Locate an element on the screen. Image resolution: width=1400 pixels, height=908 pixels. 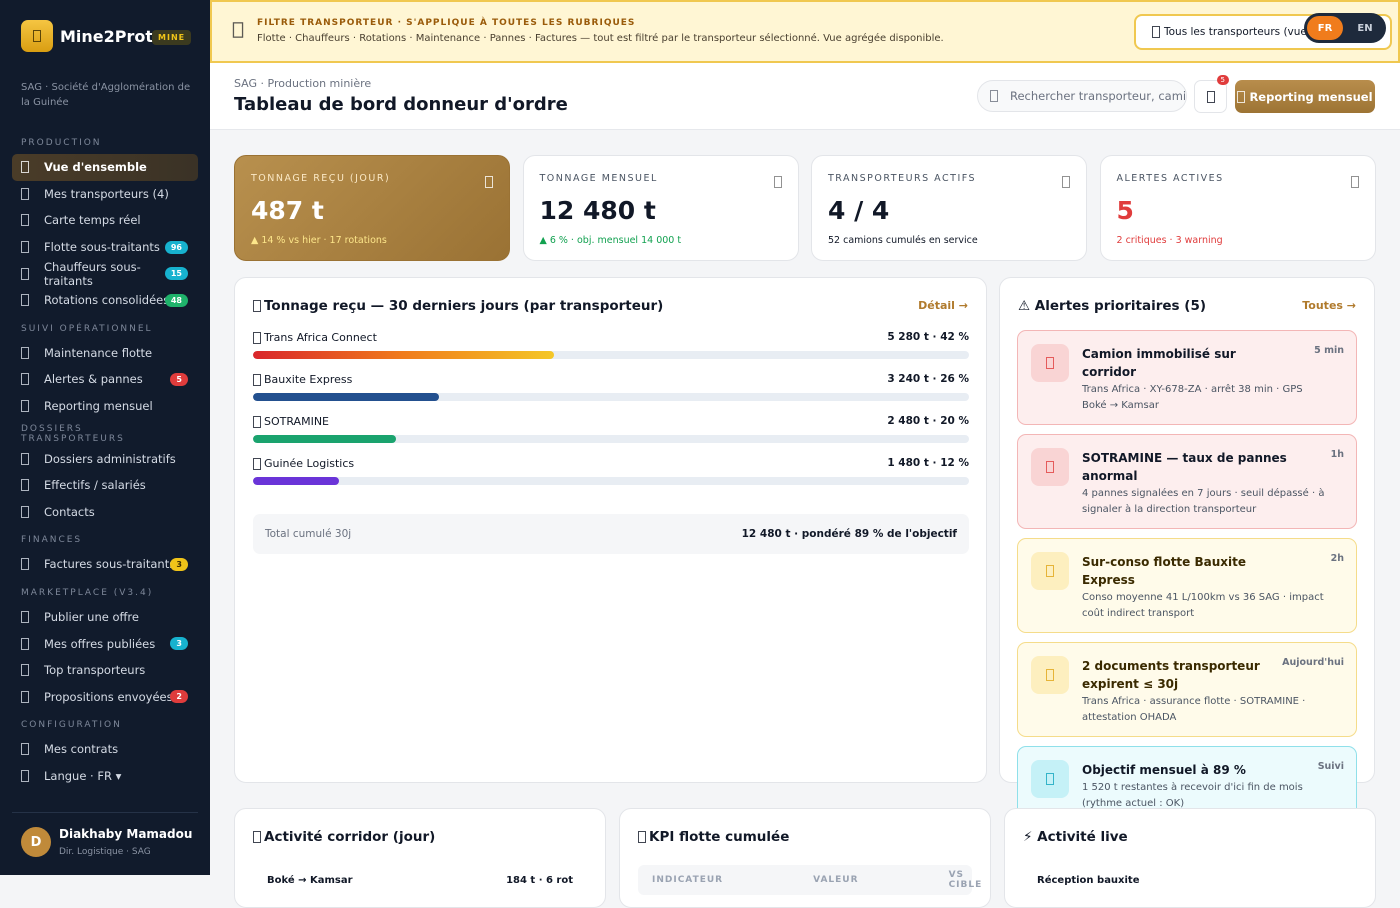
card-link: Détail → is located at coordinates (943, 305).